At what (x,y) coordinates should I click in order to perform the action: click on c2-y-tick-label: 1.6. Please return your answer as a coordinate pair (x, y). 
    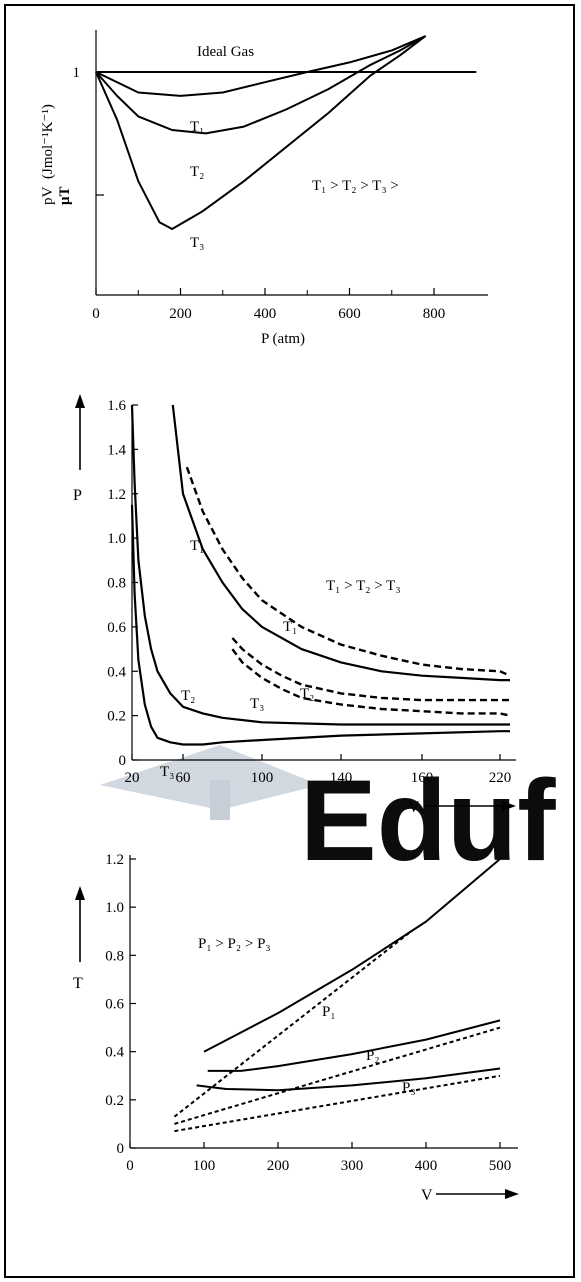
    Looking at the image, I should click on (116, 406).